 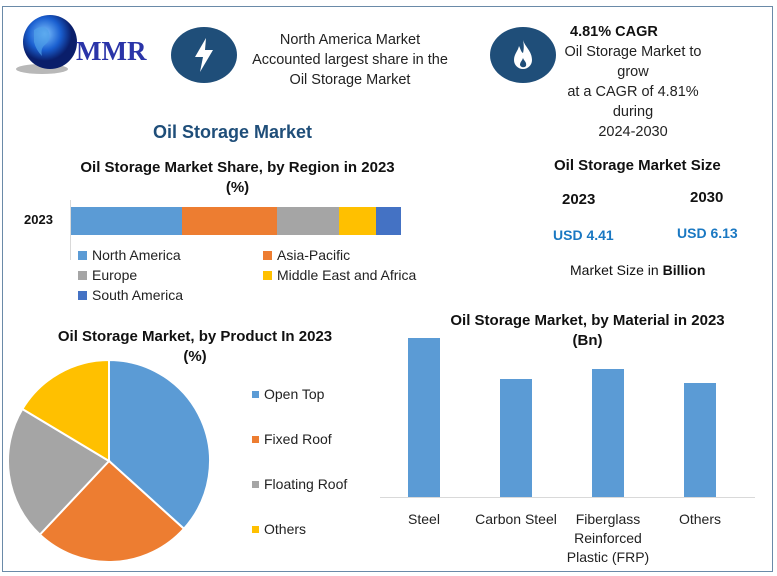 I want to click on legend-open-top: Open Top, so click(x=288, y=394).